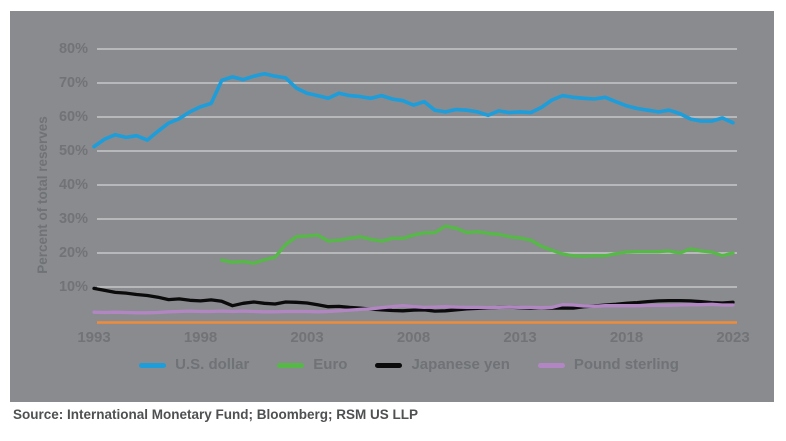 This screenshot has width=786, height=441. What do you see at coordinates (73, 287) in the screenshot?
I see `y-tick-label: 10%` at bounding box center [73, 287].